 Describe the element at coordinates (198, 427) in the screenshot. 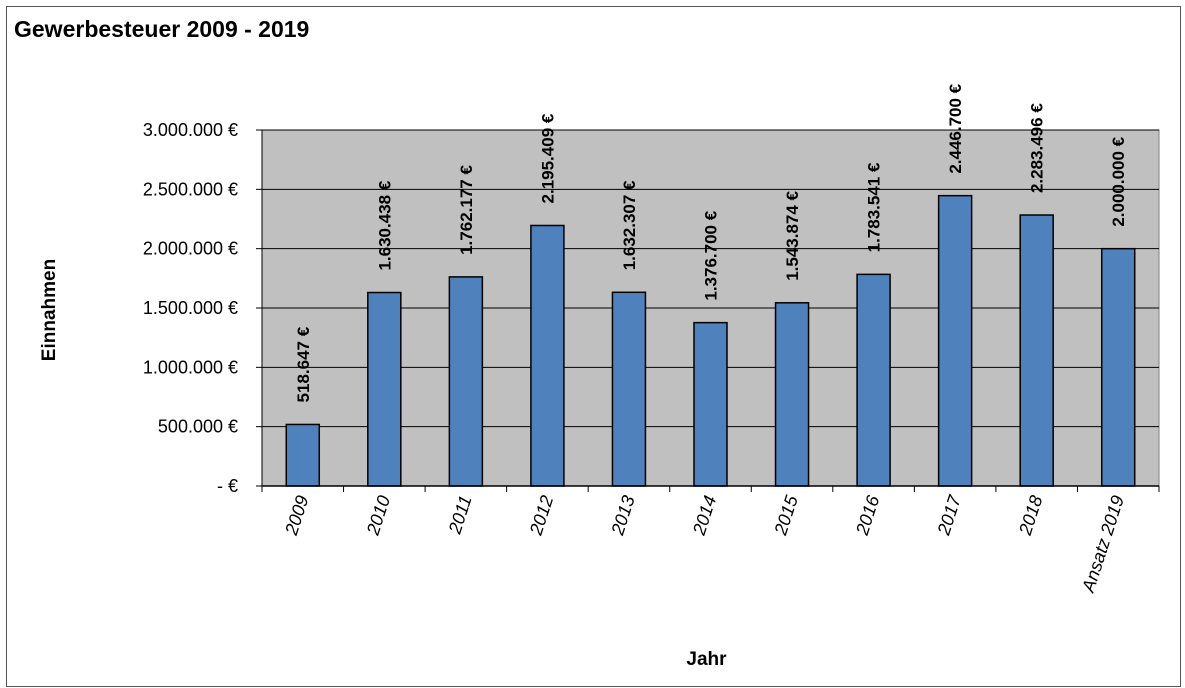

I see `y-tick-label: 500.000 €` at that location.